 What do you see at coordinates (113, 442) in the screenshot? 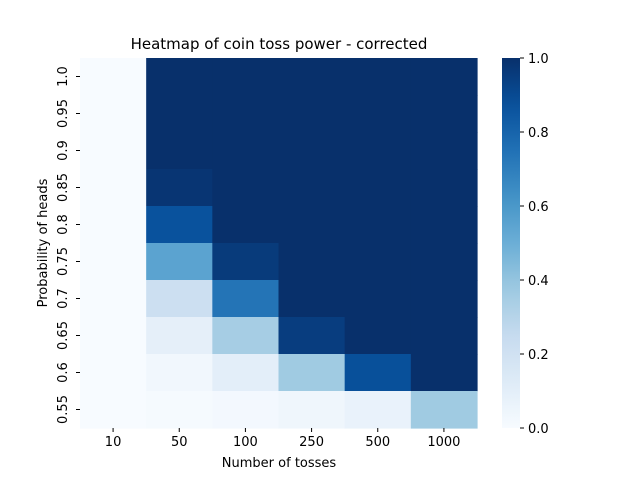
I see `x-tick-label: 10` at bounding box center [113, 442].